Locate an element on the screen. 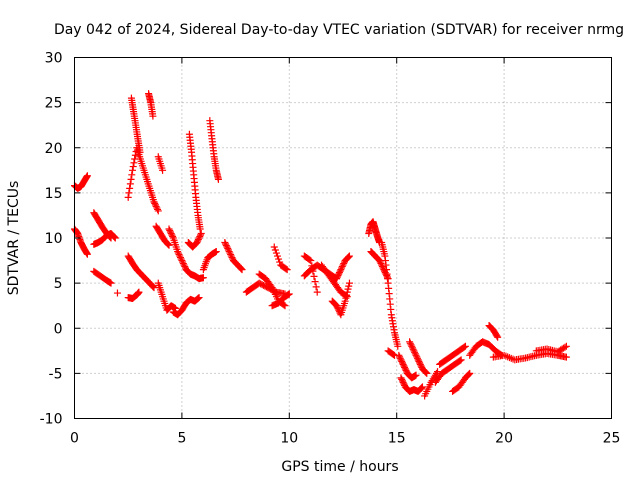 The height and width of the screenshot is (480, 640). x-axis-label: GPS time / hours is located at coordinates (339, 467).